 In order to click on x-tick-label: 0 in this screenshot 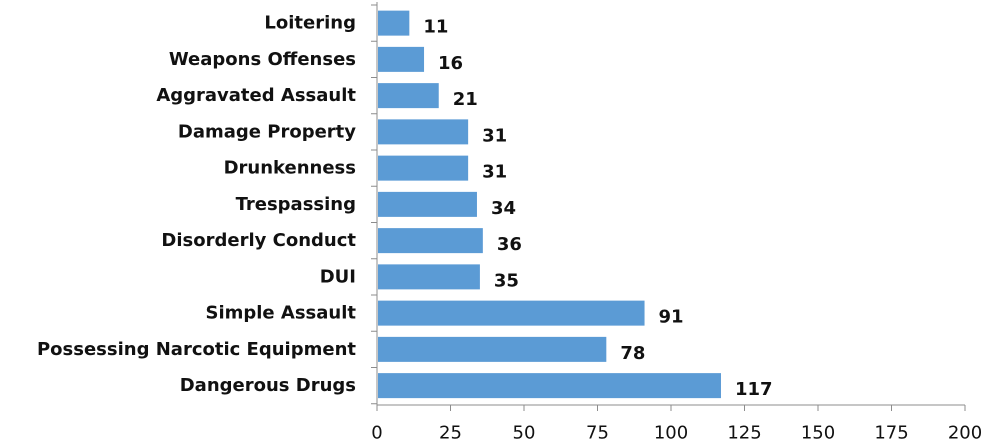, I will do `click(376, 433)`.